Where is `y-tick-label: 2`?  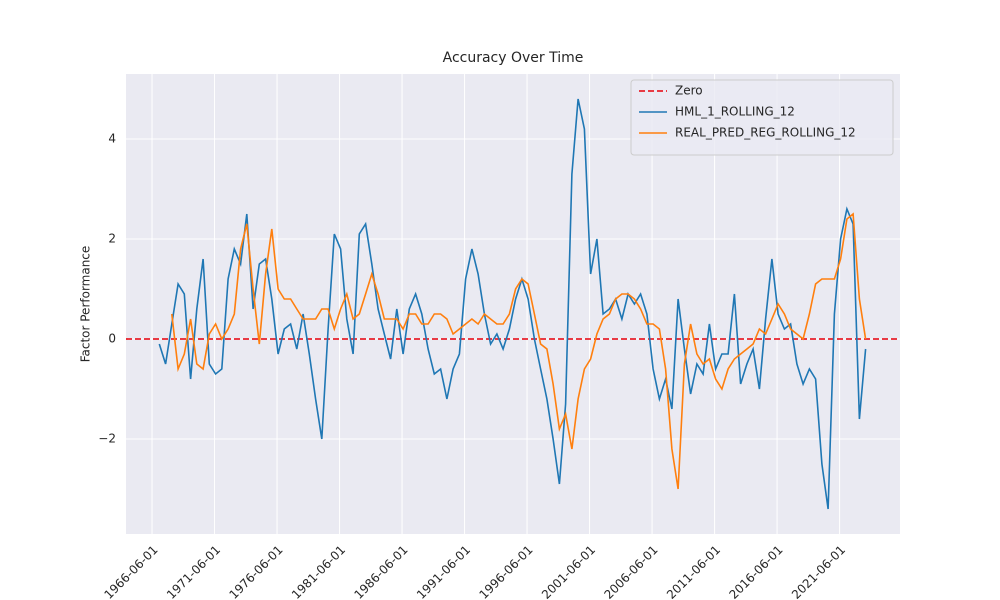 y-tick-label: 2 is located at coordinates (112, 239).